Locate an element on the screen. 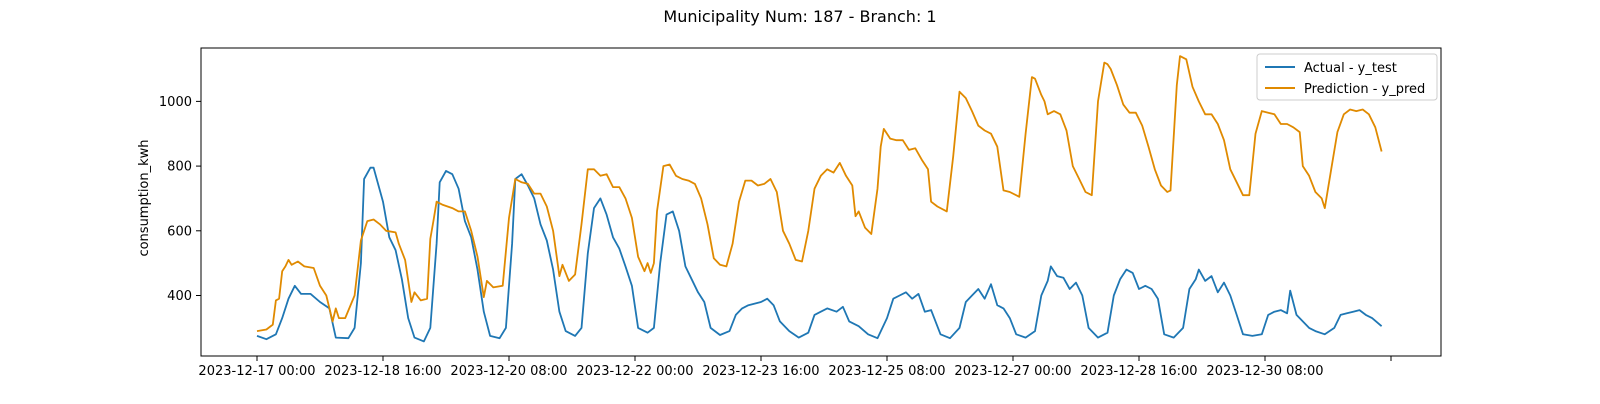 The image size is (1600, 404). legend-box is located at coordinates (1347, 77).